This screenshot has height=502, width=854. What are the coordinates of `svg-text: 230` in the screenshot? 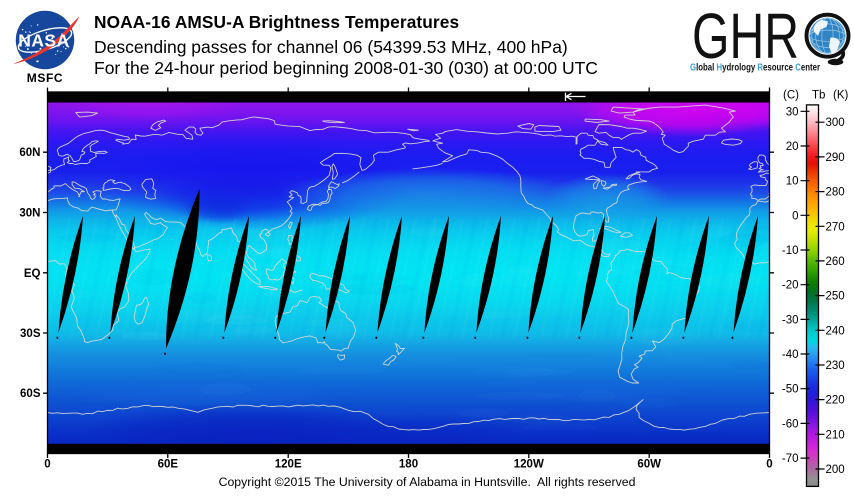 It's located at (835, 366).